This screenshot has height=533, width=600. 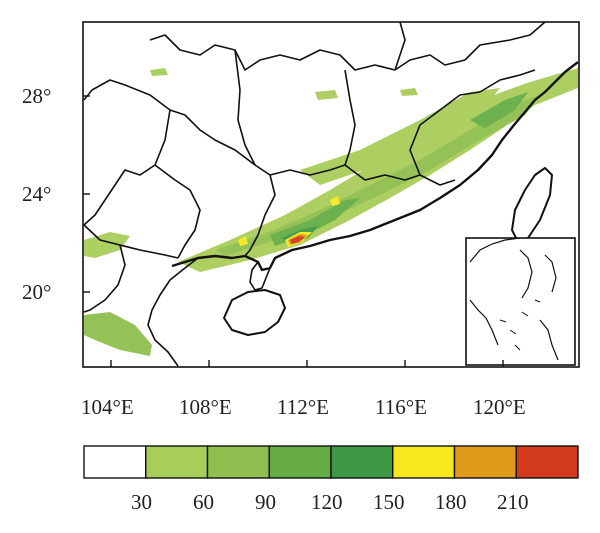 I want to click on rain-west-patch, so click(x=107, y=245).